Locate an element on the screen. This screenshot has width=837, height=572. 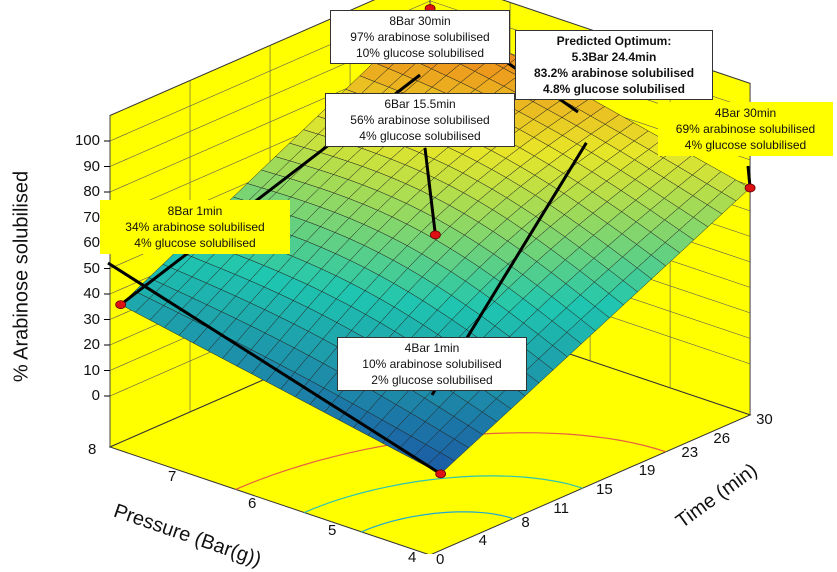
annotation-line: 97% arabinose solubilised is located at coordinates (420, 37).